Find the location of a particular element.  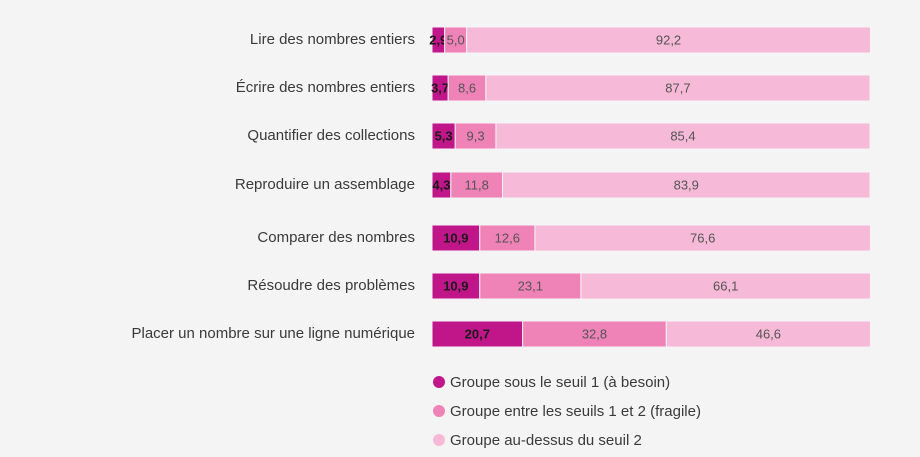

value-label: 66,1 is located at coordinates (725, 285).